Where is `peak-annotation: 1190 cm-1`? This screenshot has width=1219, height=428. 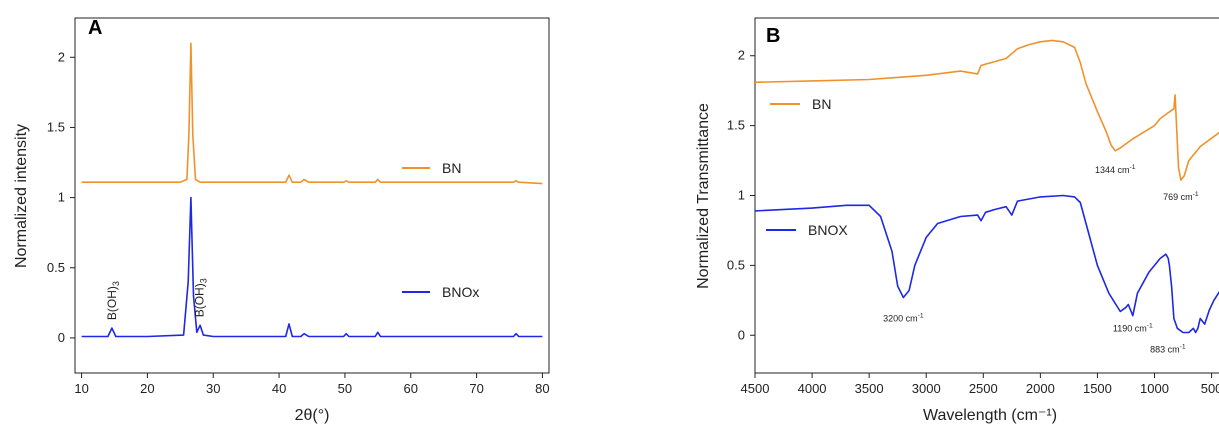 peak-annotation: 1190 cm-1 is located at coordinates (1133, 328).